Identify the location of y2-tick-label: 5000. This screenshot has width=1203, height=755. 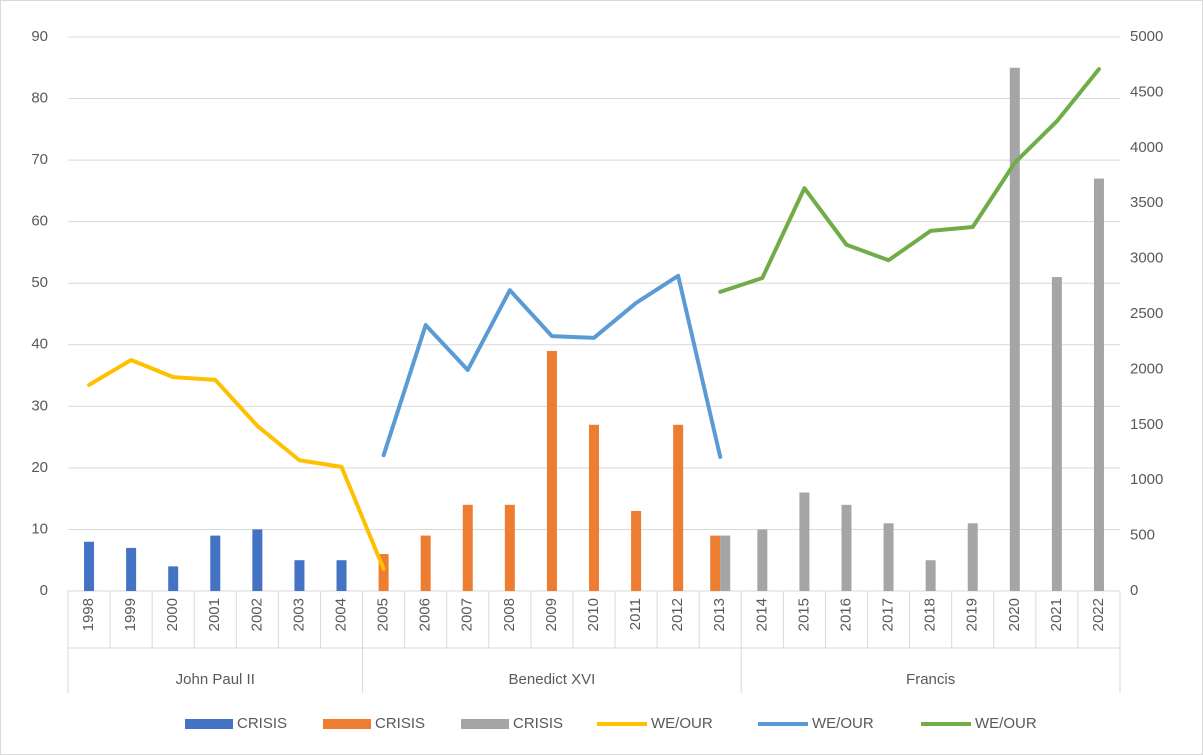
(1146, 36).